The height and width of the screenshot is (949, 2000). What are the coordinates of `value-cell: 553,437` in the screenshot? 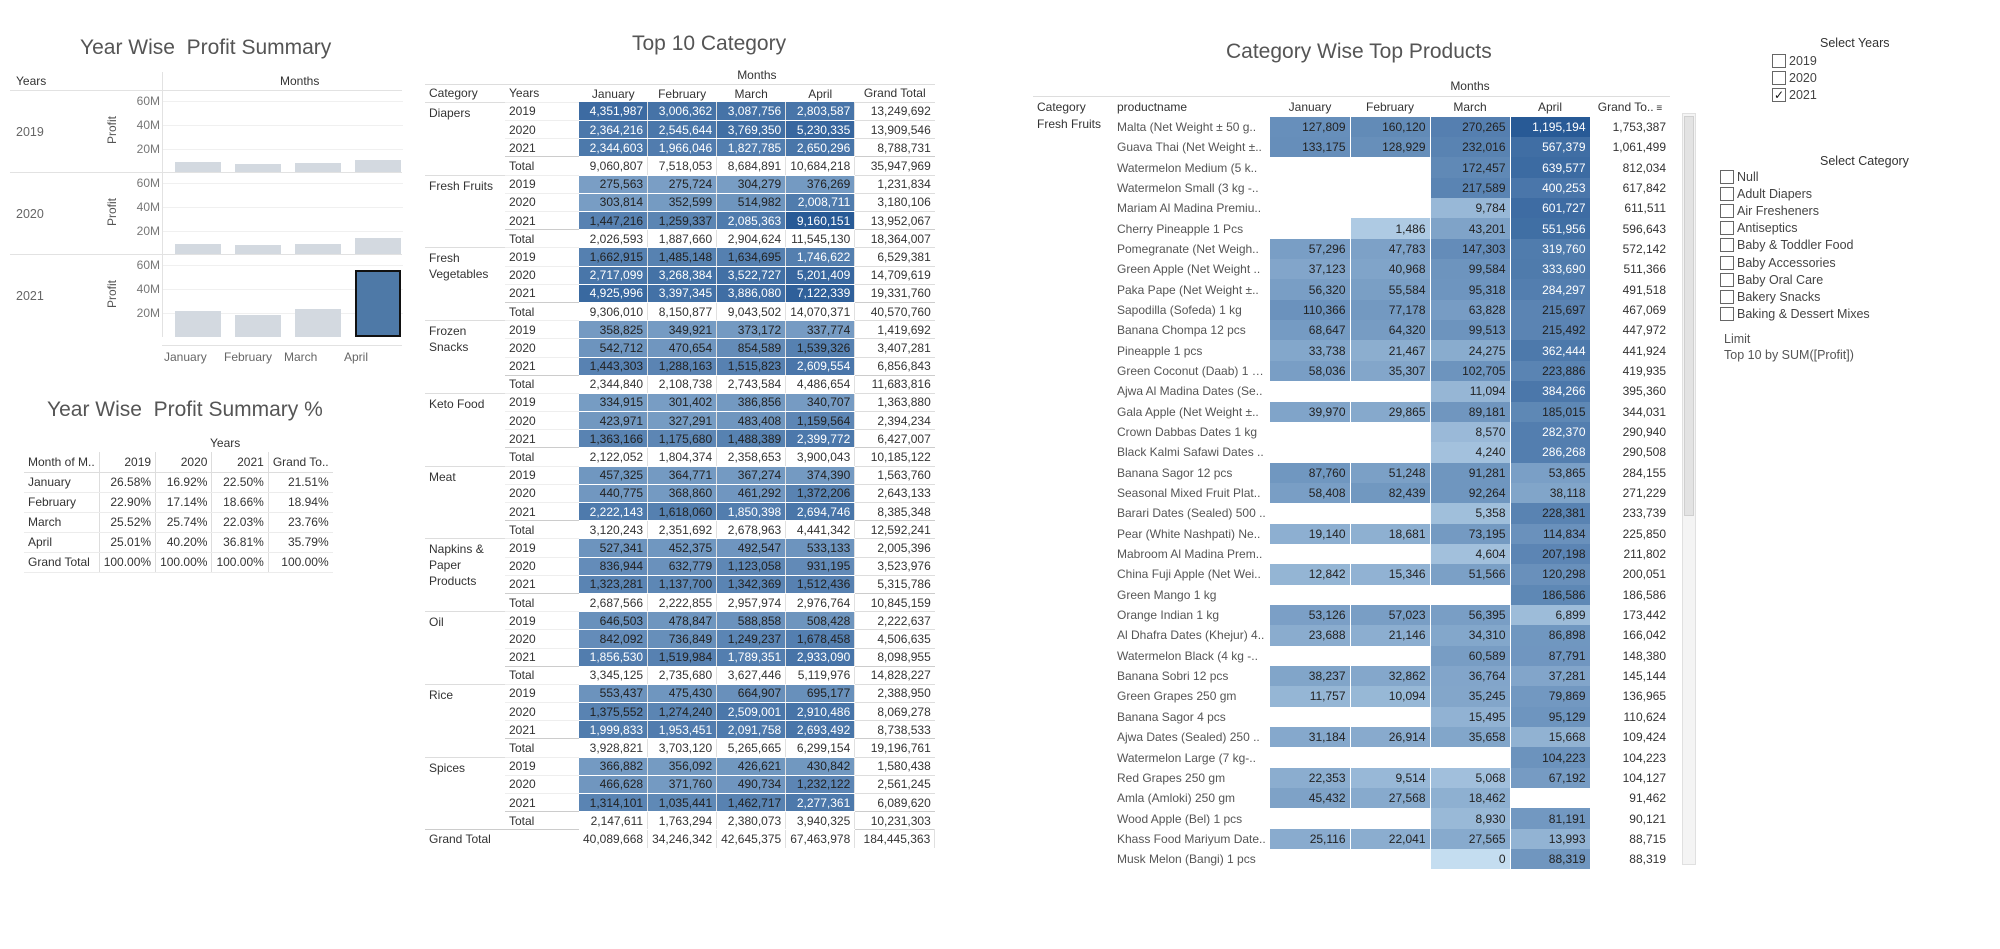 It's located at (614, 694).